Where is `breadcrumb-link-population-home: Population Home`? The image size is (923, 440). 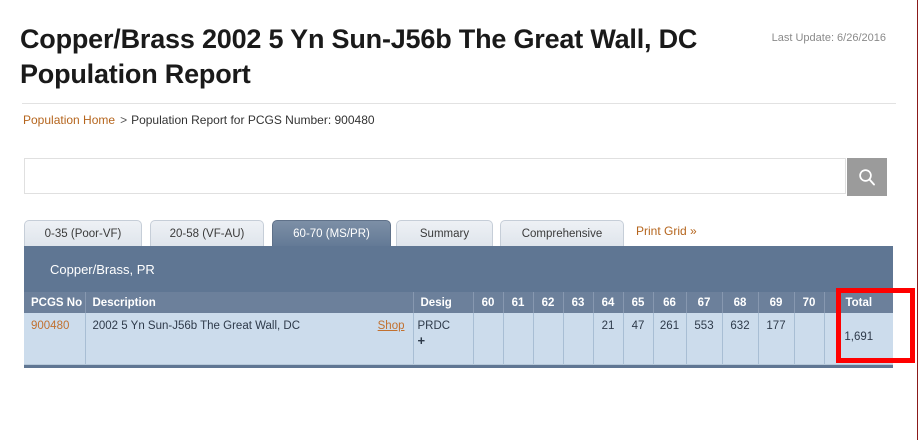
breadcrumb-link-population-home: Population Home is located at coordinates (69, 120).